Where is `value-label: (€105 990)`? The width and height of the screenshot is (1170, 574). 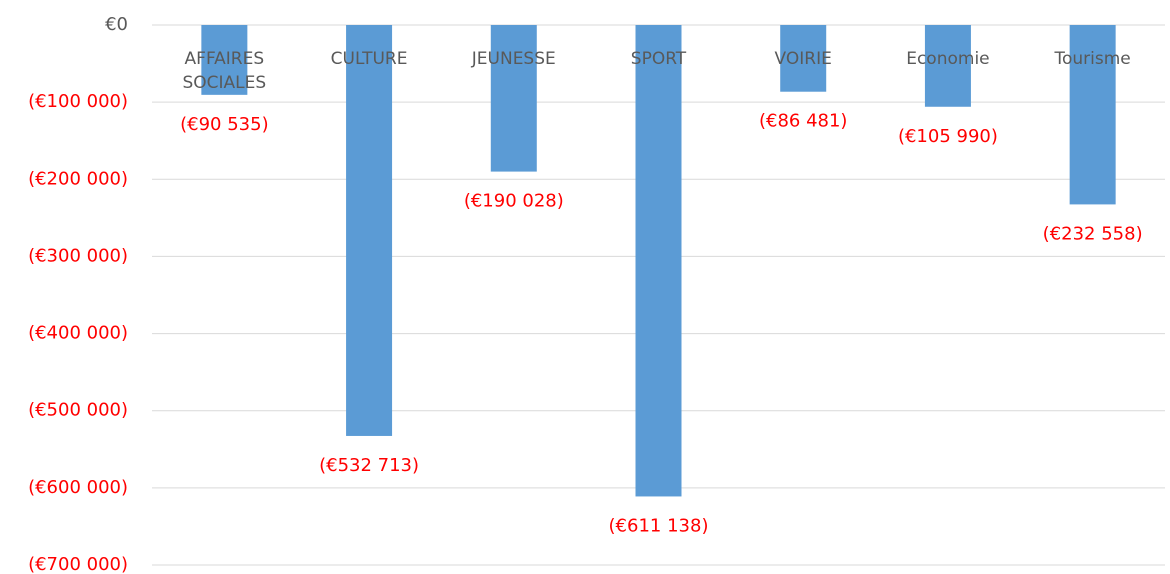
value-label: (€105 990) is located at coordinates (948, 136).